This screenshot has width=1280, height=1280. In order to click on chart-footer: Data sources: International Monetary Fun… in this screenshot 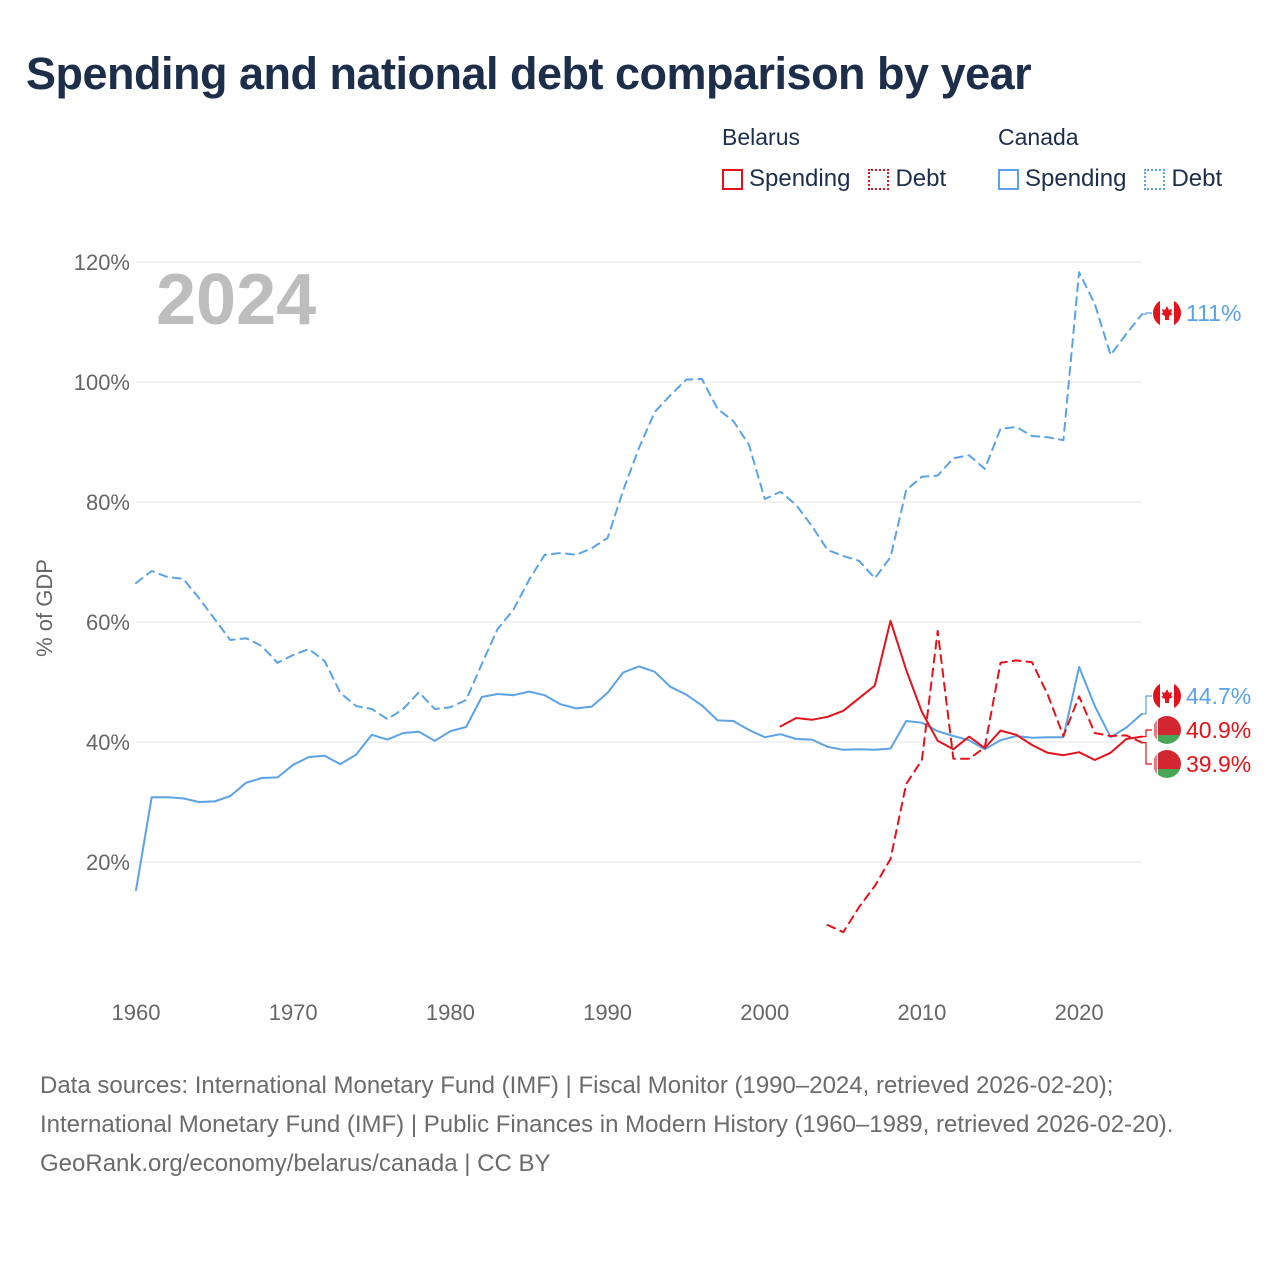, I will do `click(640, 1124)`.